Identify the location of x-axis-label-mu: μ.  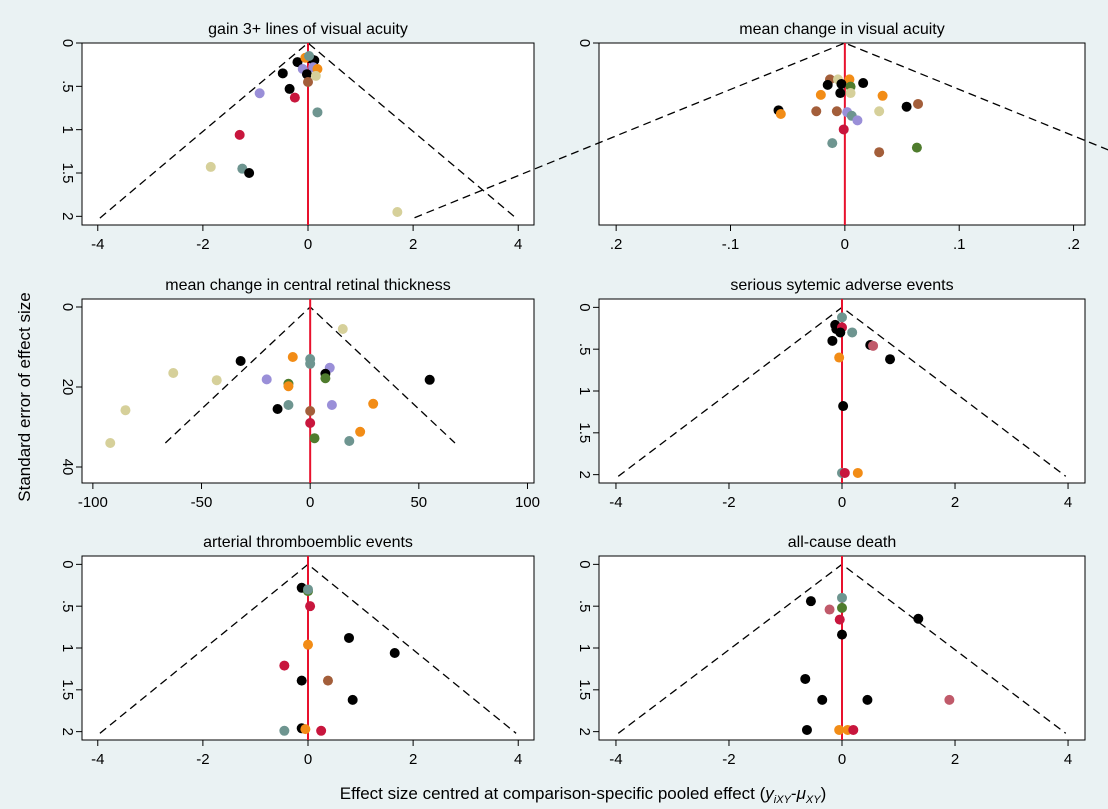
(801, 793).